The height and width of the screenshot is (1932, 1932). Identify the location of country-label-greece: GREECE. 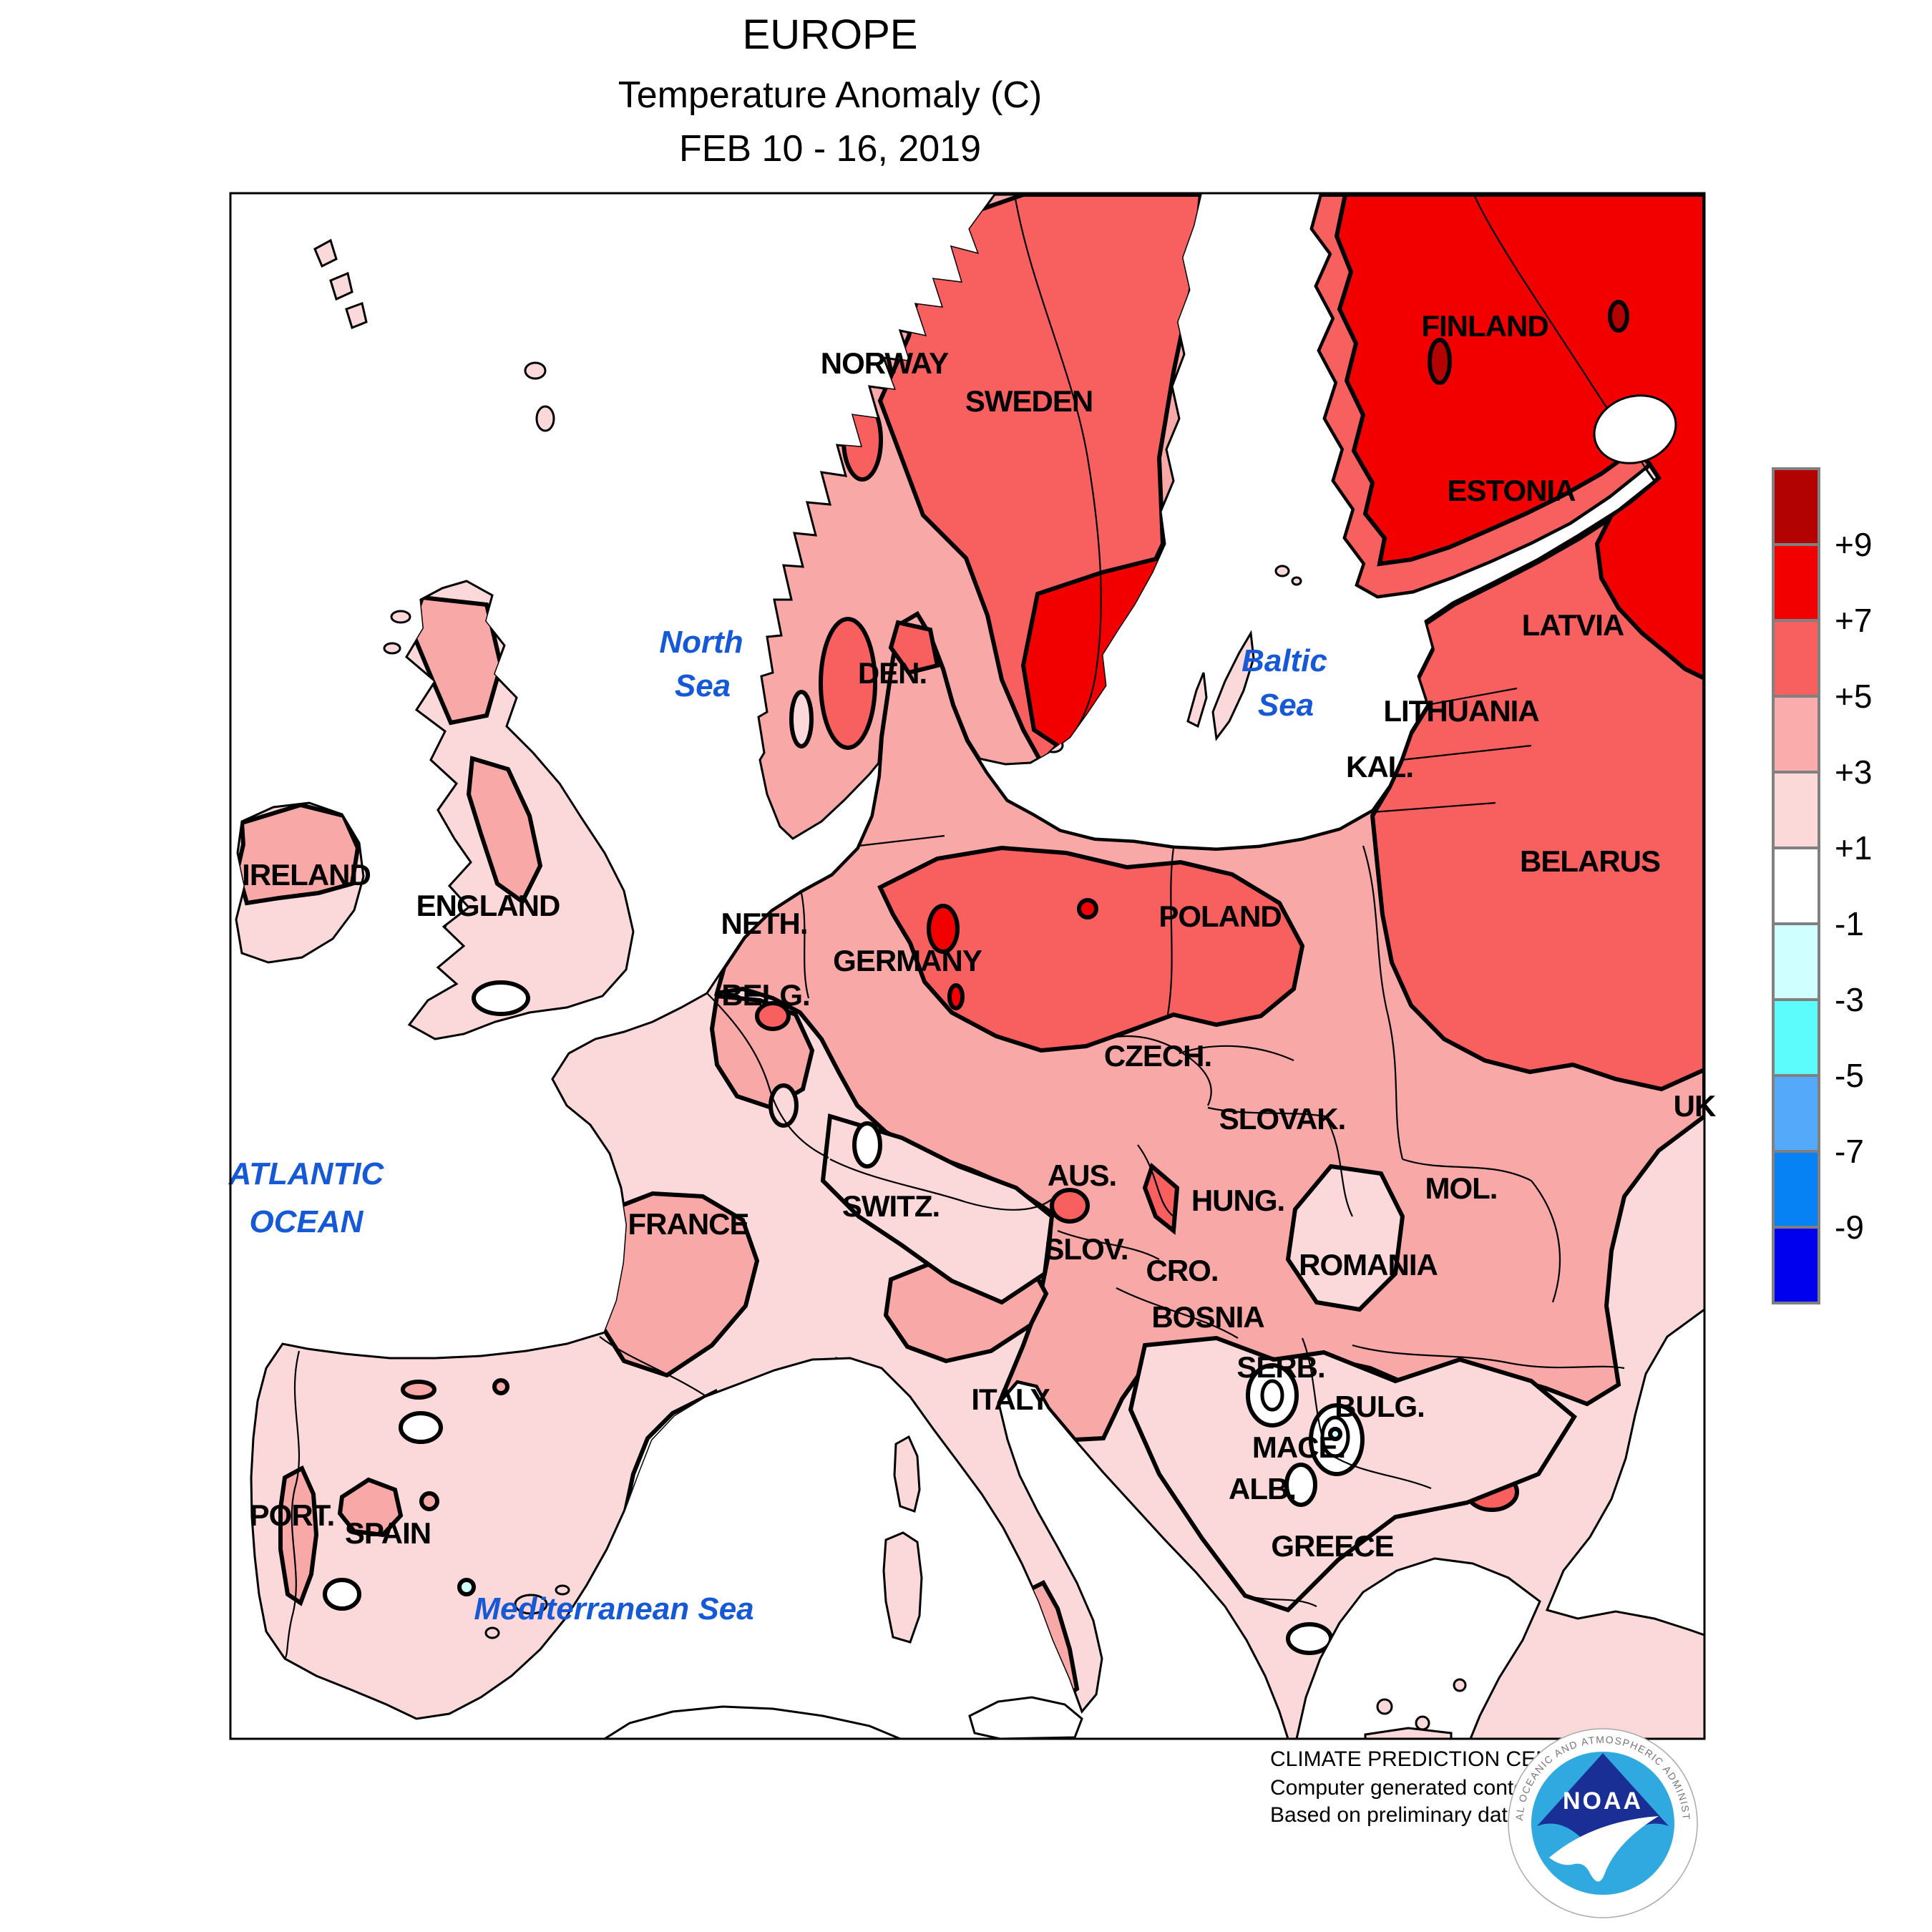
(1332, 1546).